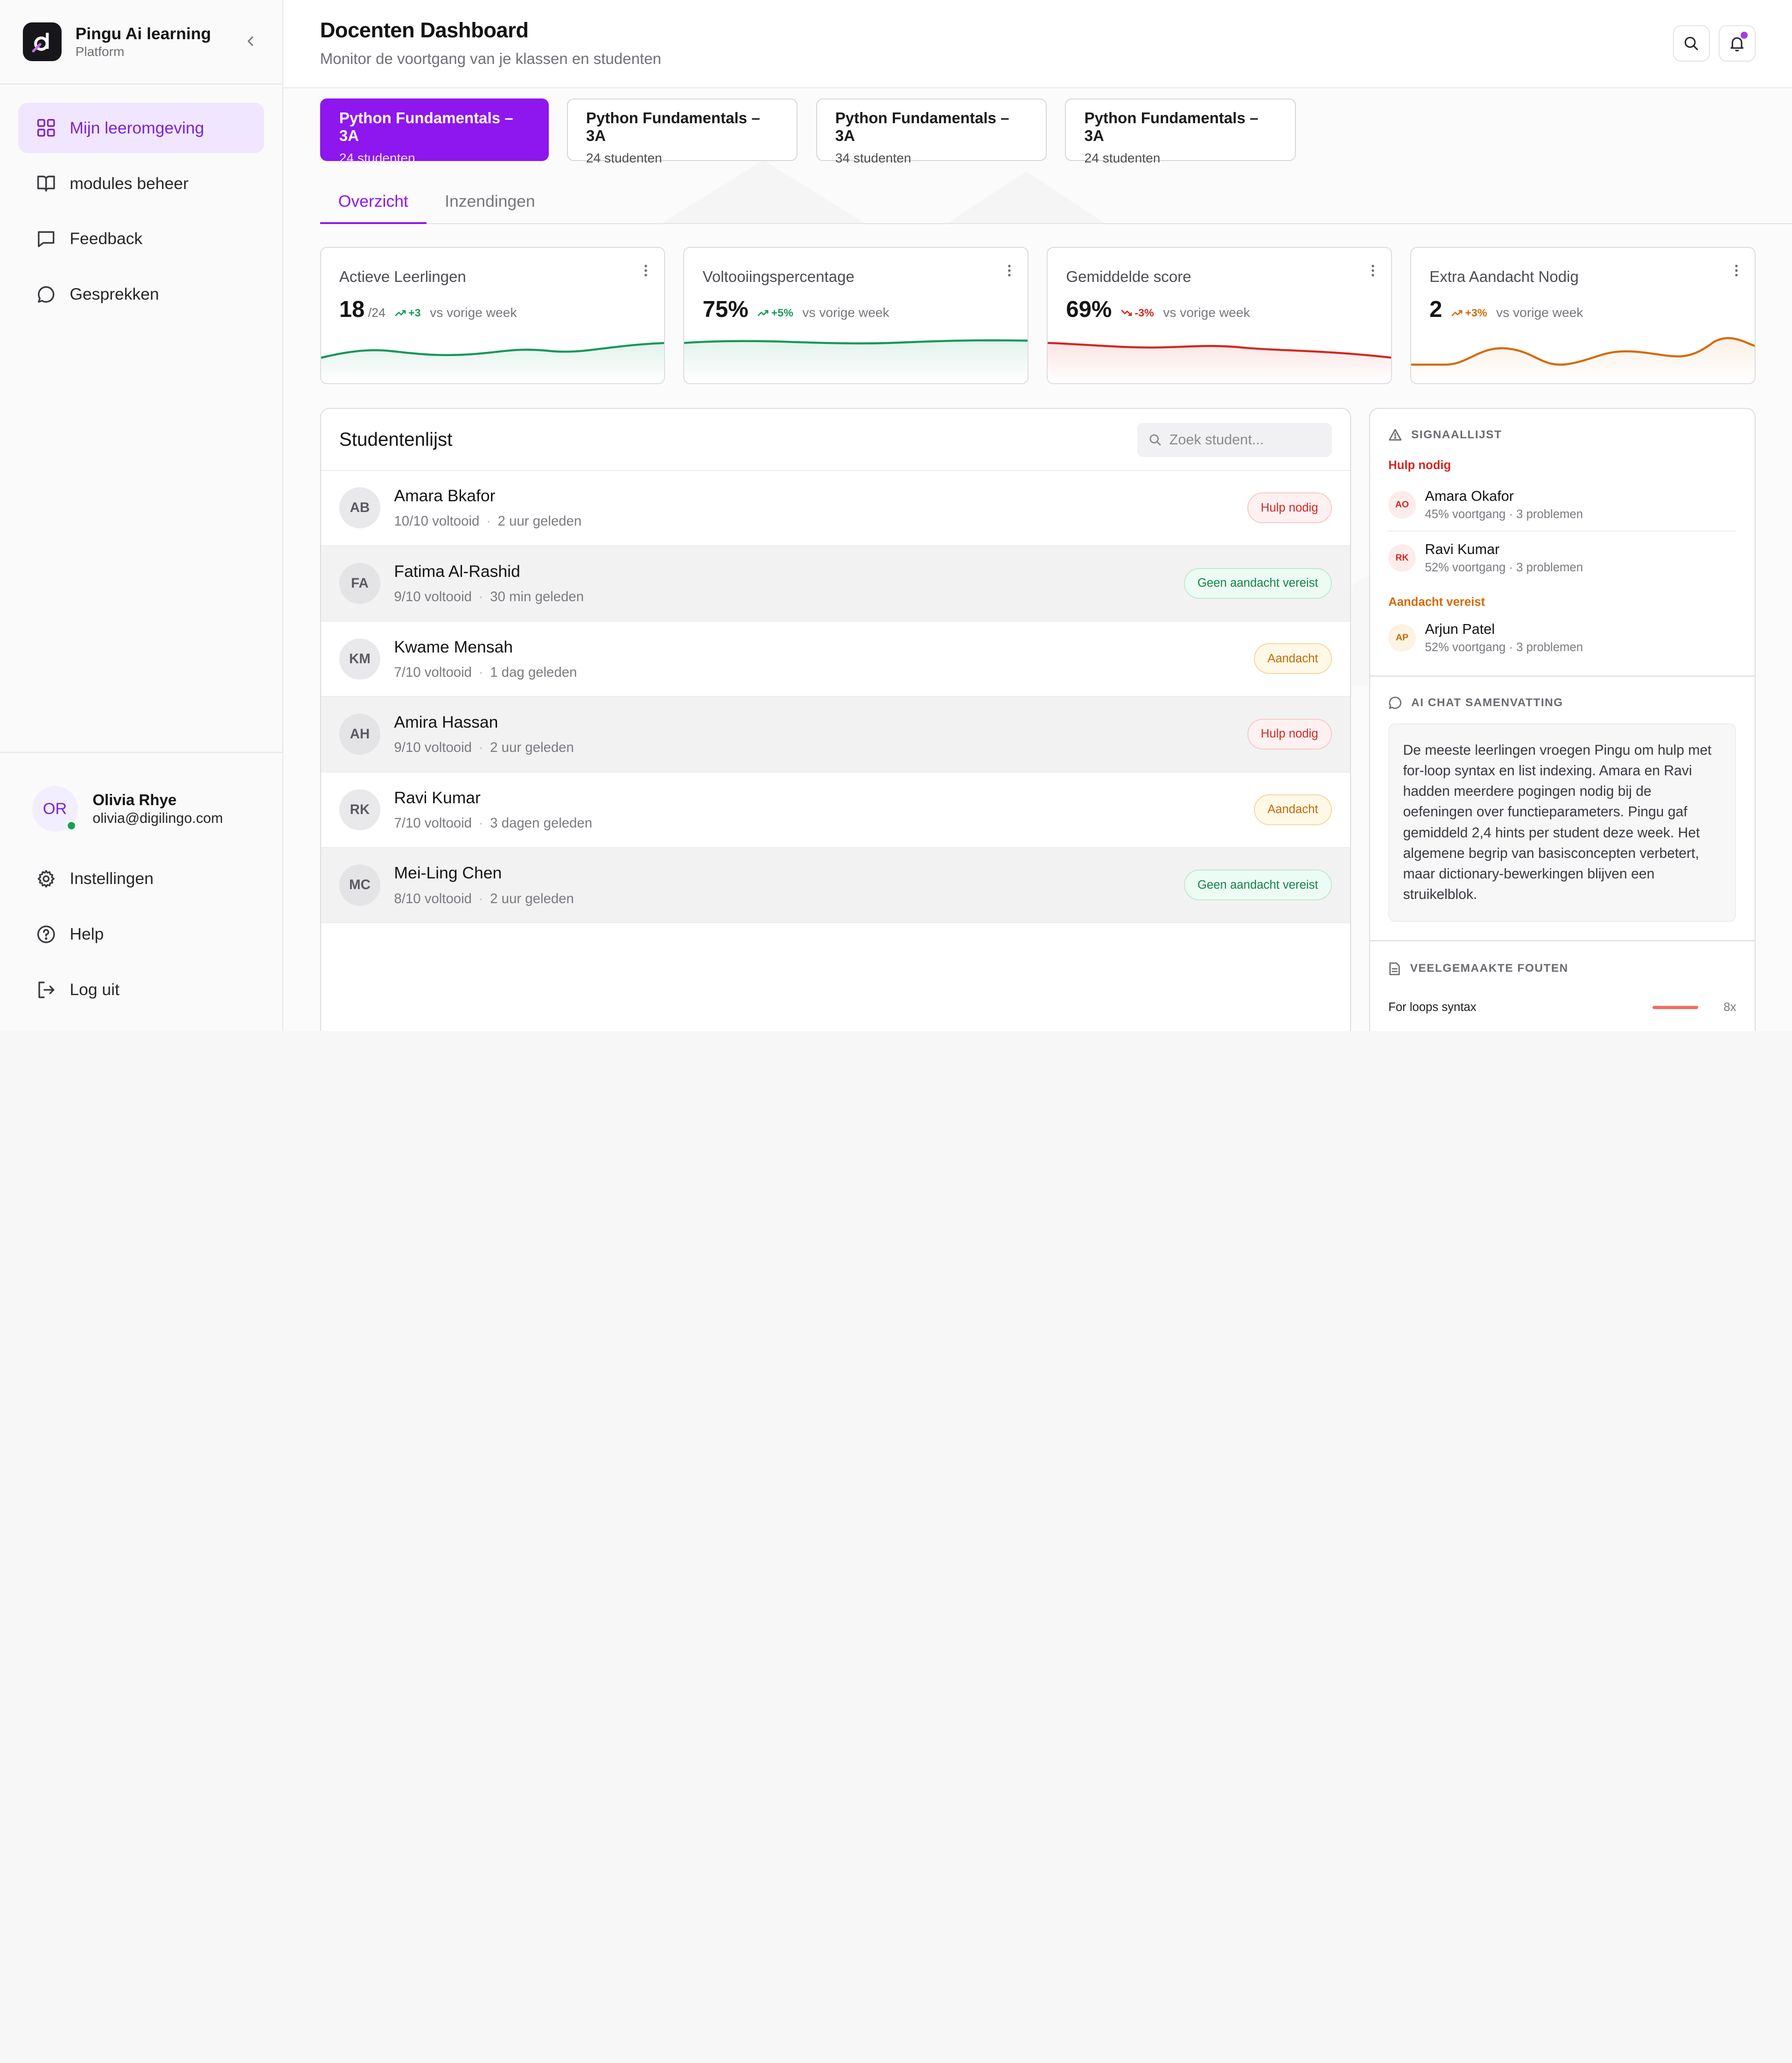  I want to click on signal-meta: 52% voortgang · 3 problemen, so click(1504, 567).